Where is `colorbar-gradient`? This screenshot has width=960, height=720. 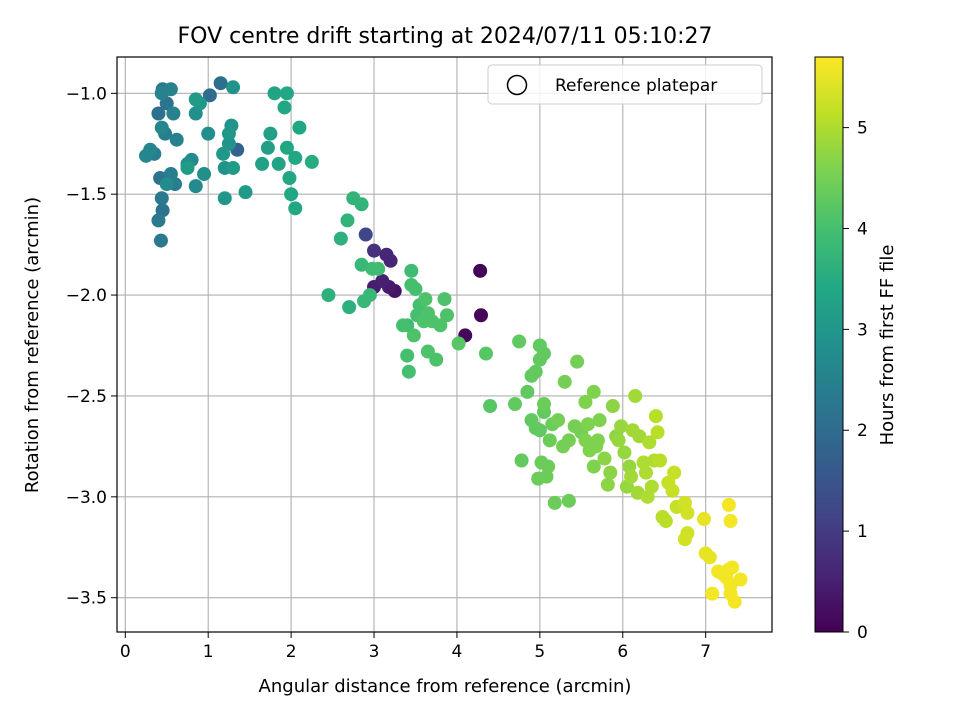 colorbar-gradient is located at coordinates (829, 344).